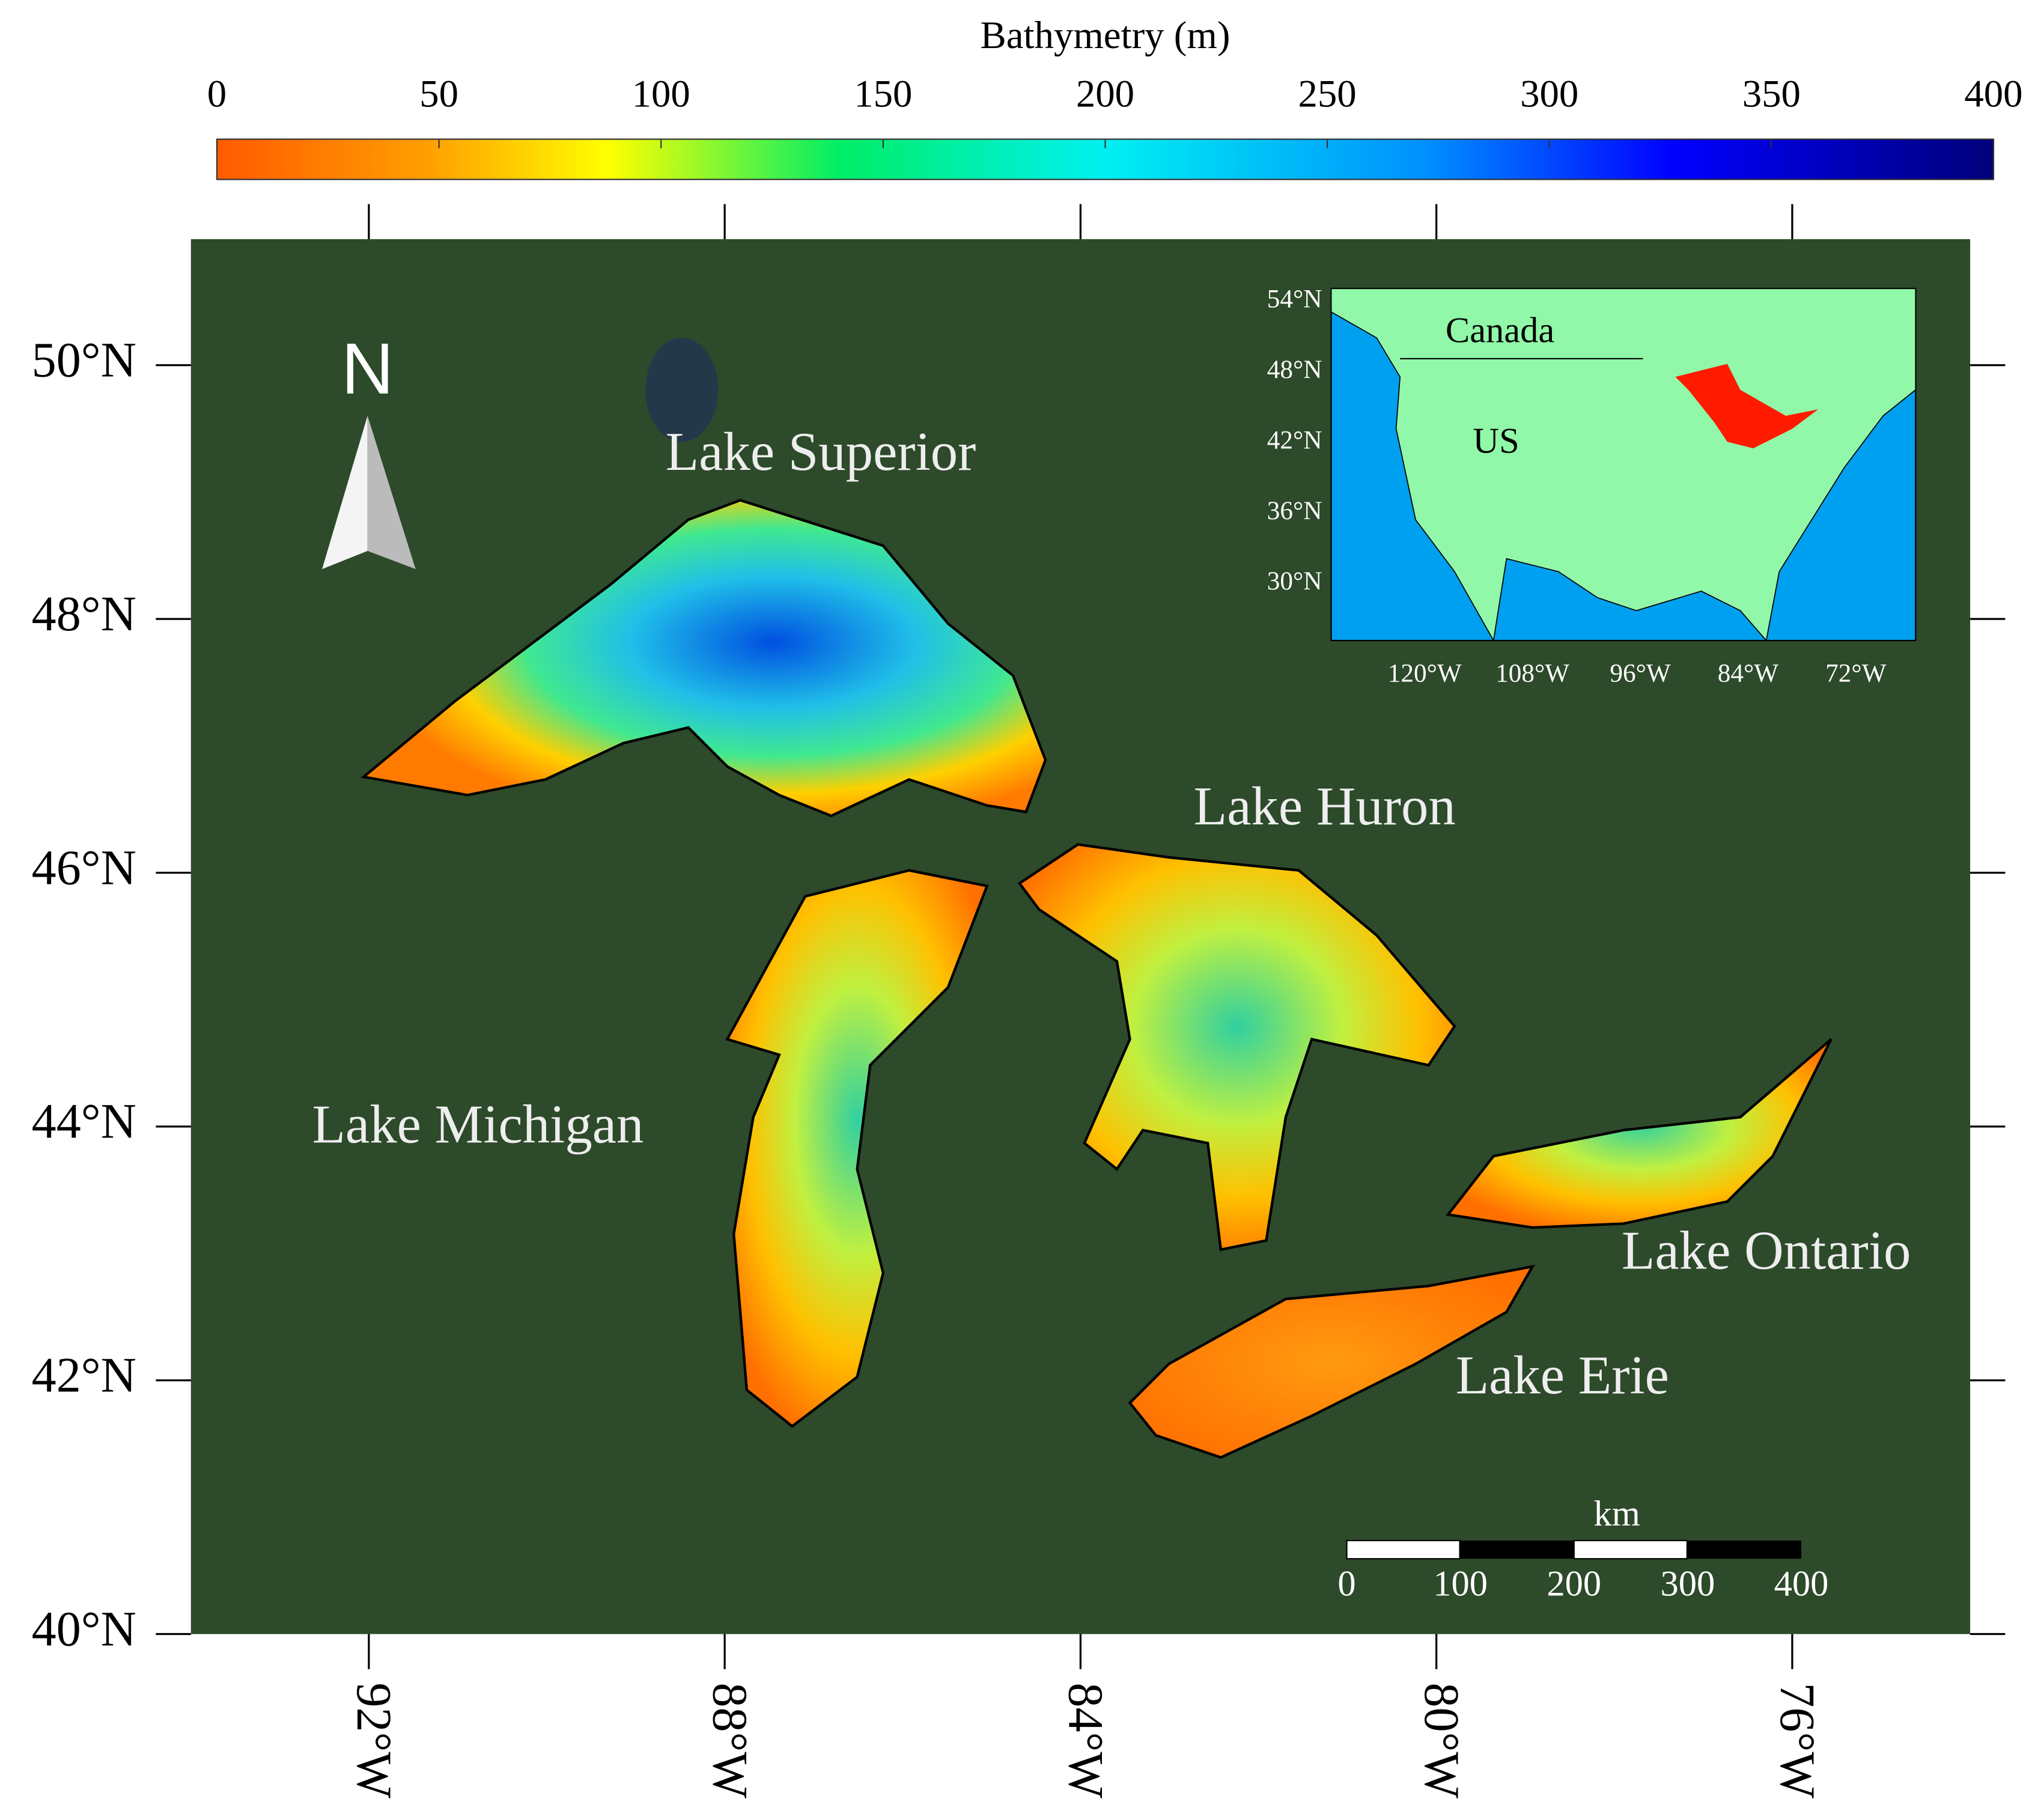 The image size is (2026, 1820). Describe the element at coordinates (1236, 1047) in the screenshot. I see `lake-huron` at that location.